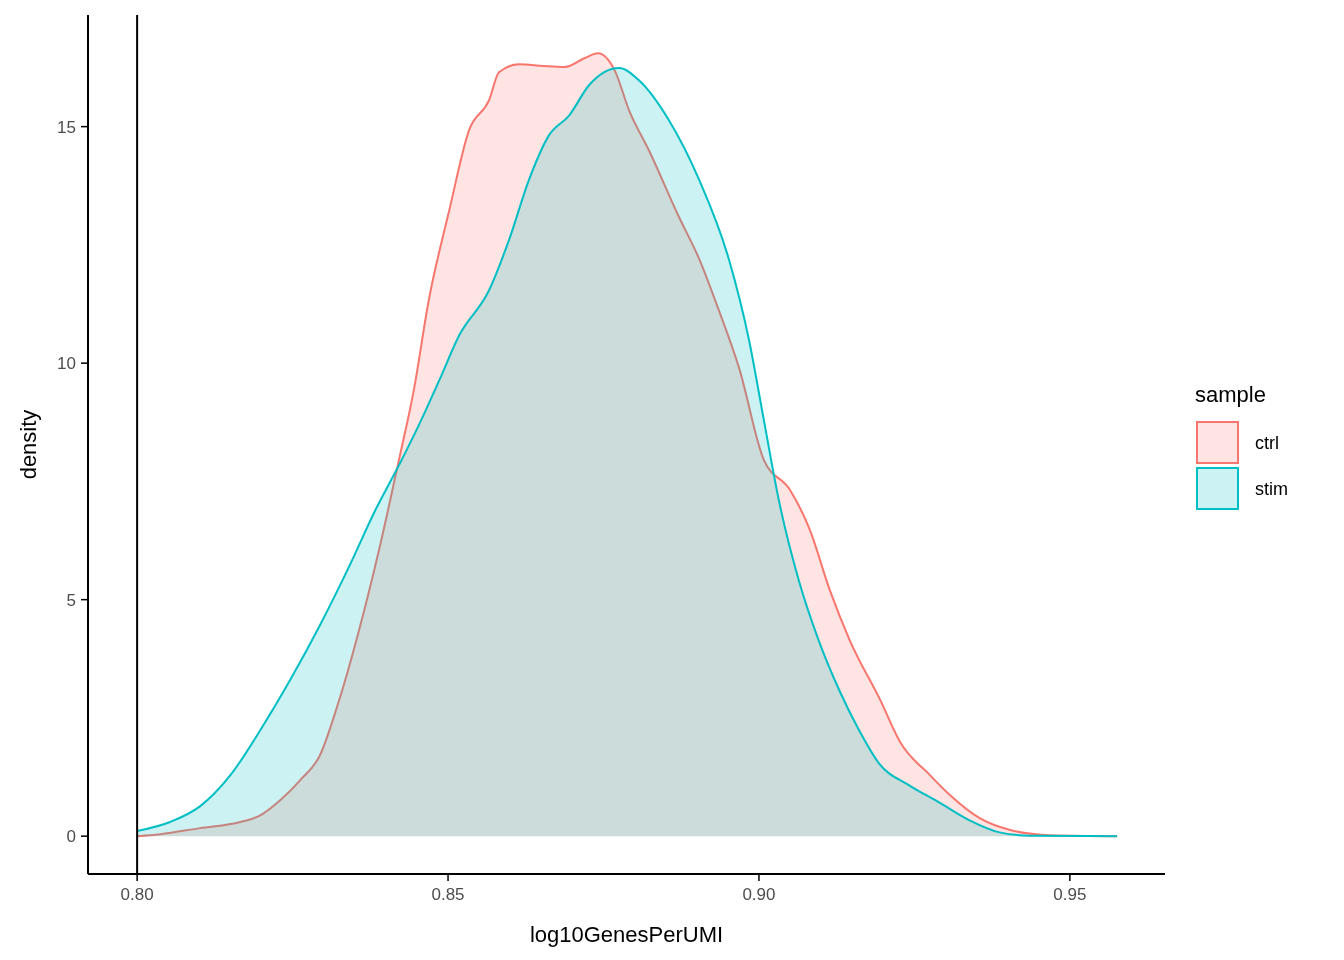 The image size is (1344, 960). Describe the element at coordinates (759, 894) in the screenshot. I see `x-tick-label: 0.90` at that location.